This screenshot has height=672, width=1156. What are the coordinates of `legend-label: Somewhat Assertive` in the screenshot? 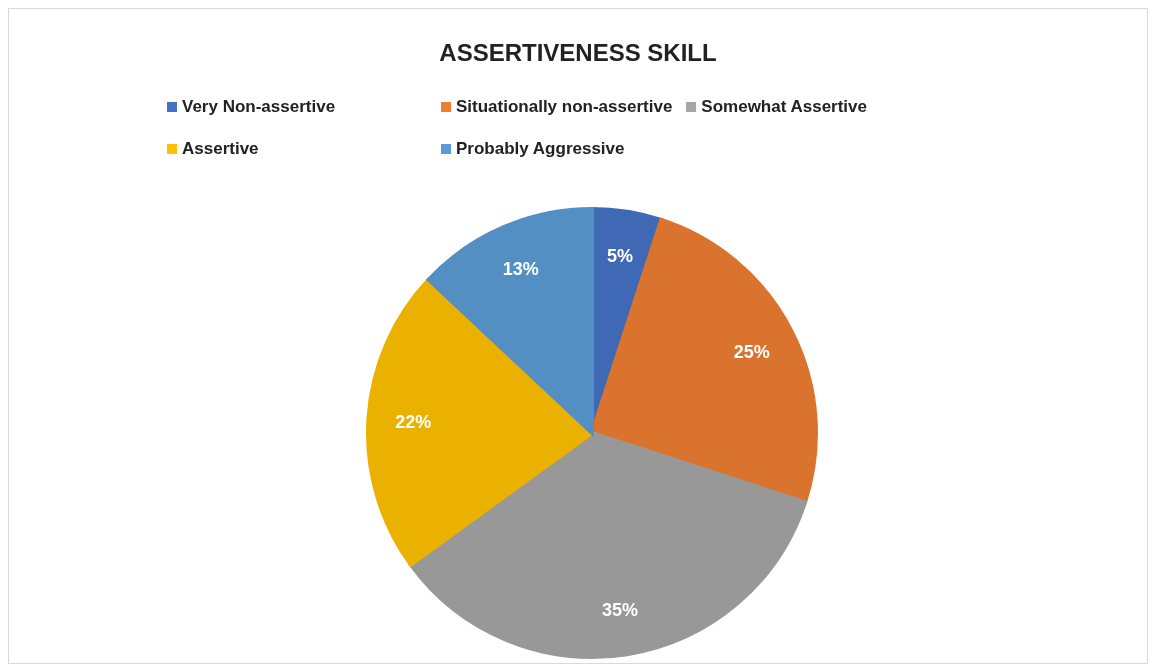 It's located at (784, 107).